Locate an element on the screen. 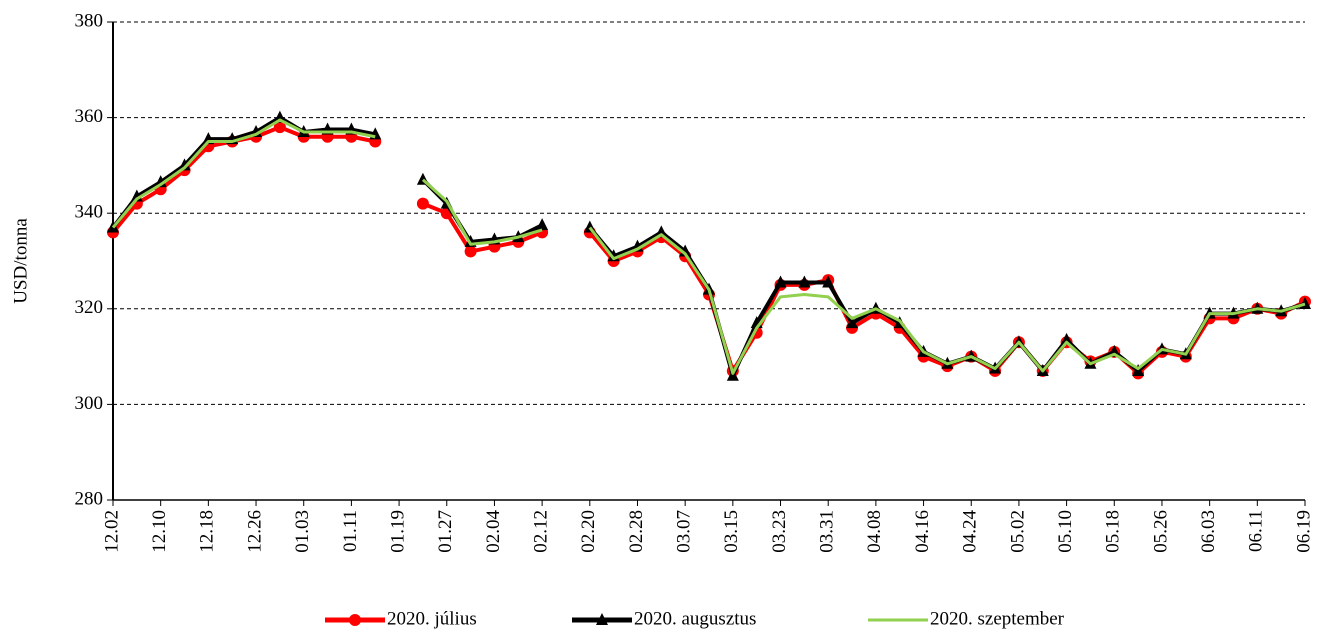 The image size is (1318, 636). y-tick-label: 380 is located at coordinates (89, 20).